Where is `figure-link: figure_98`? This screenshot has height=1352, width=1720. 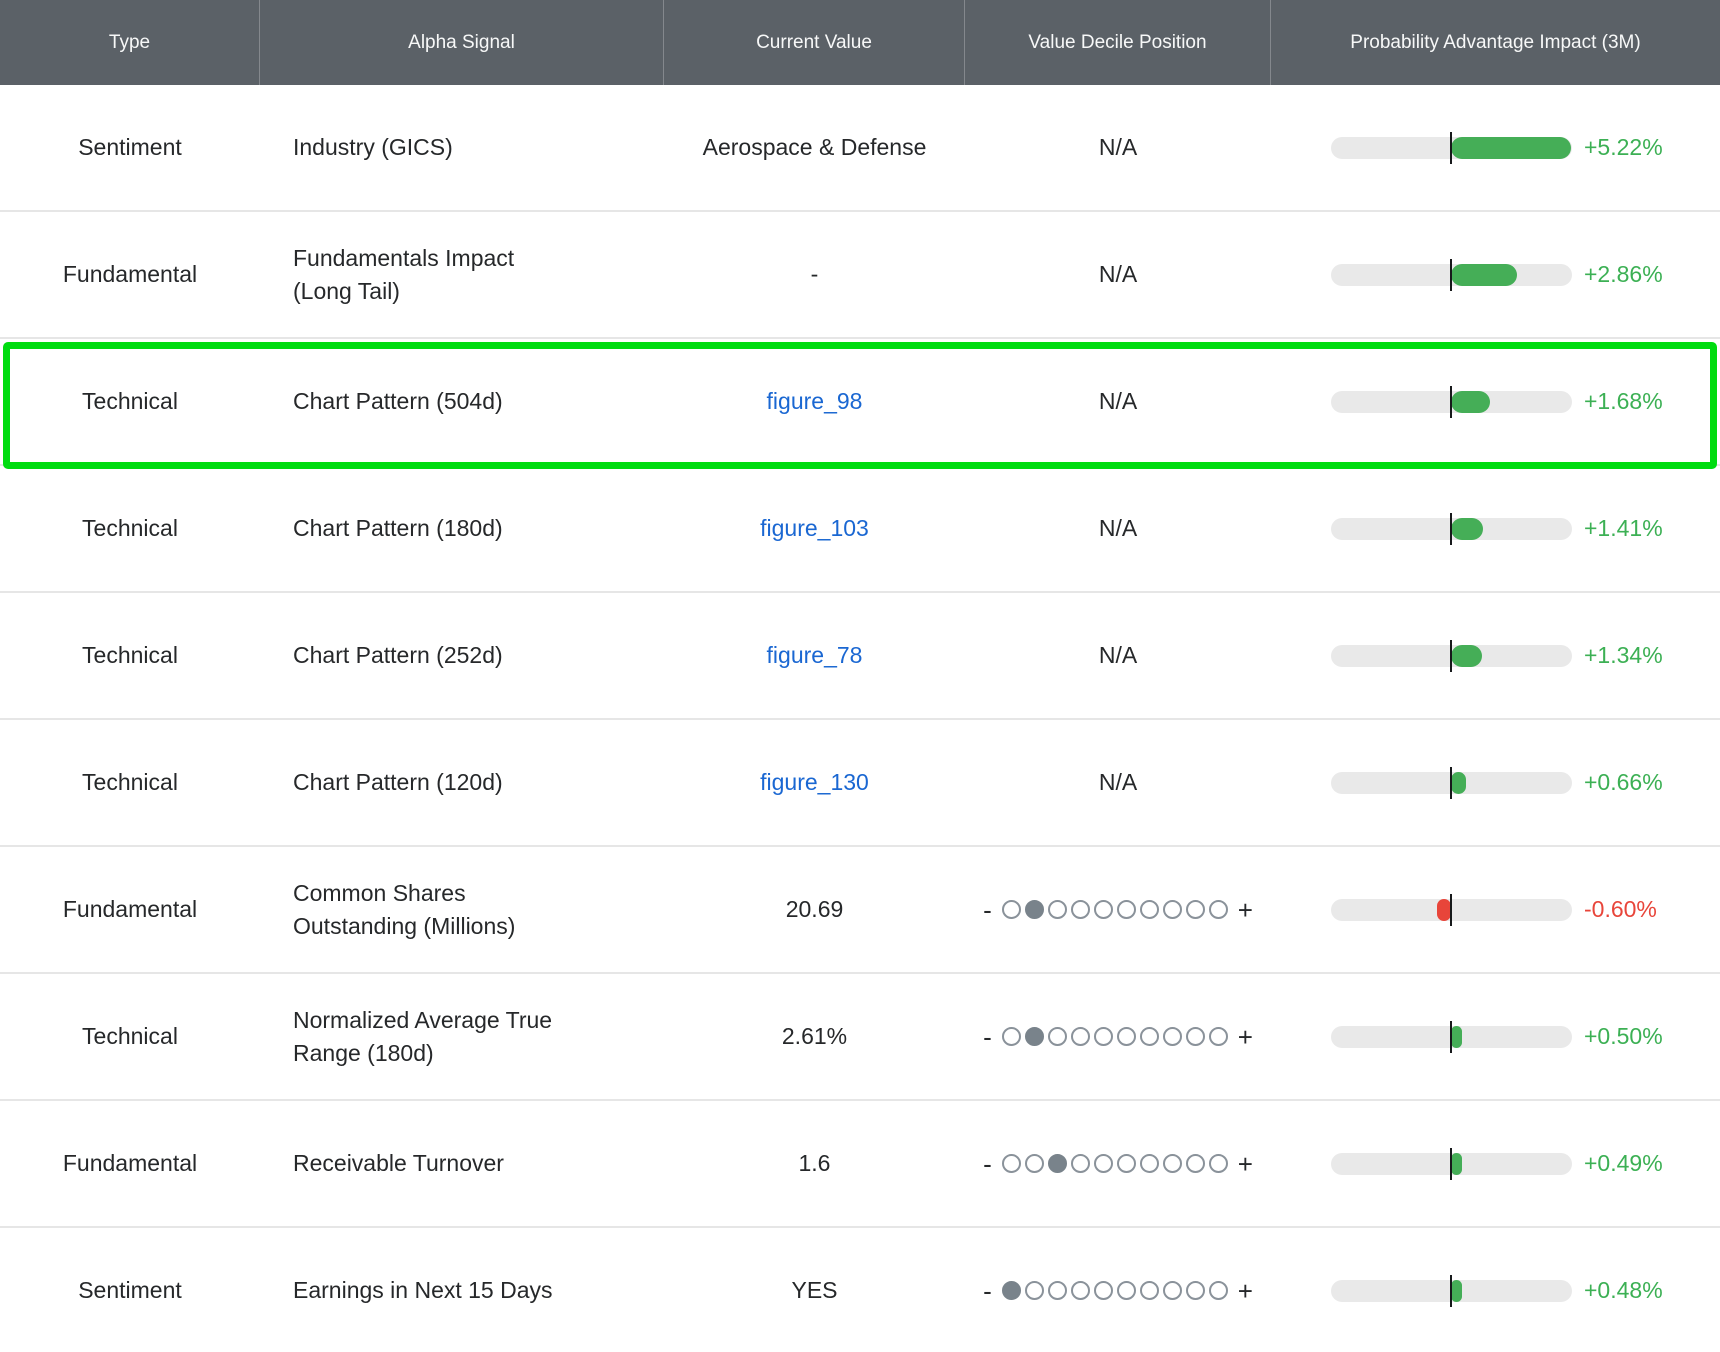
figure-link: figure_98 is located at coordinates (814, 401).